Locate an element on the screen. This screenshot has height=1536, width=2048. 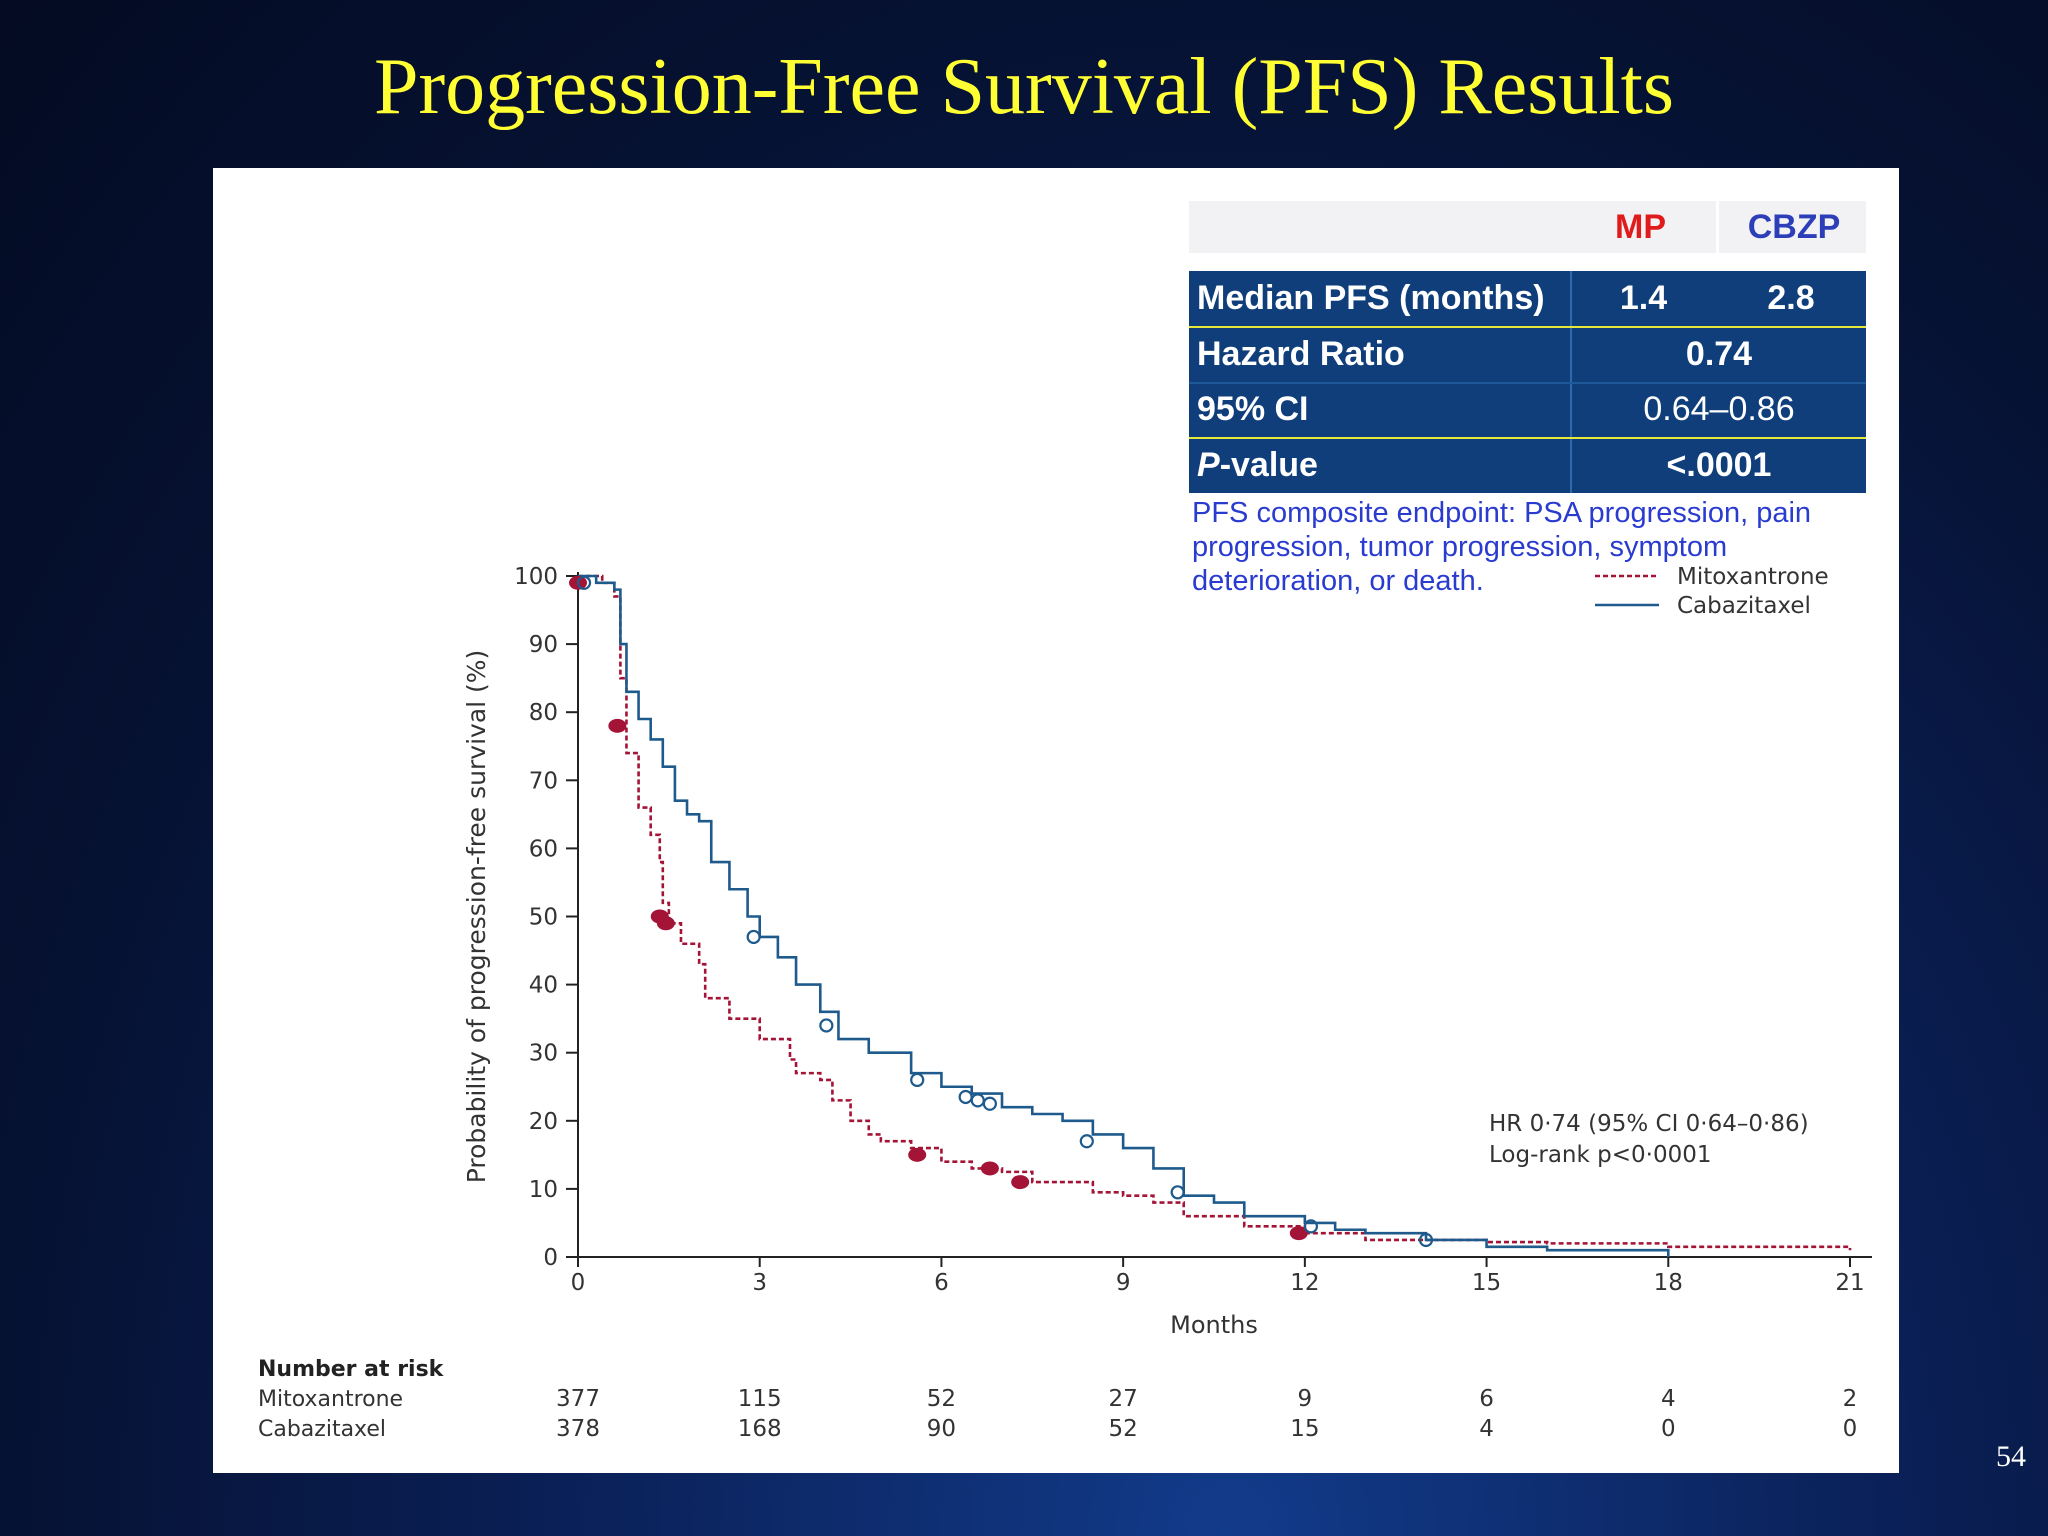
table-row-p-value: P-value <.0001 is located at coordinates (1527, 465).